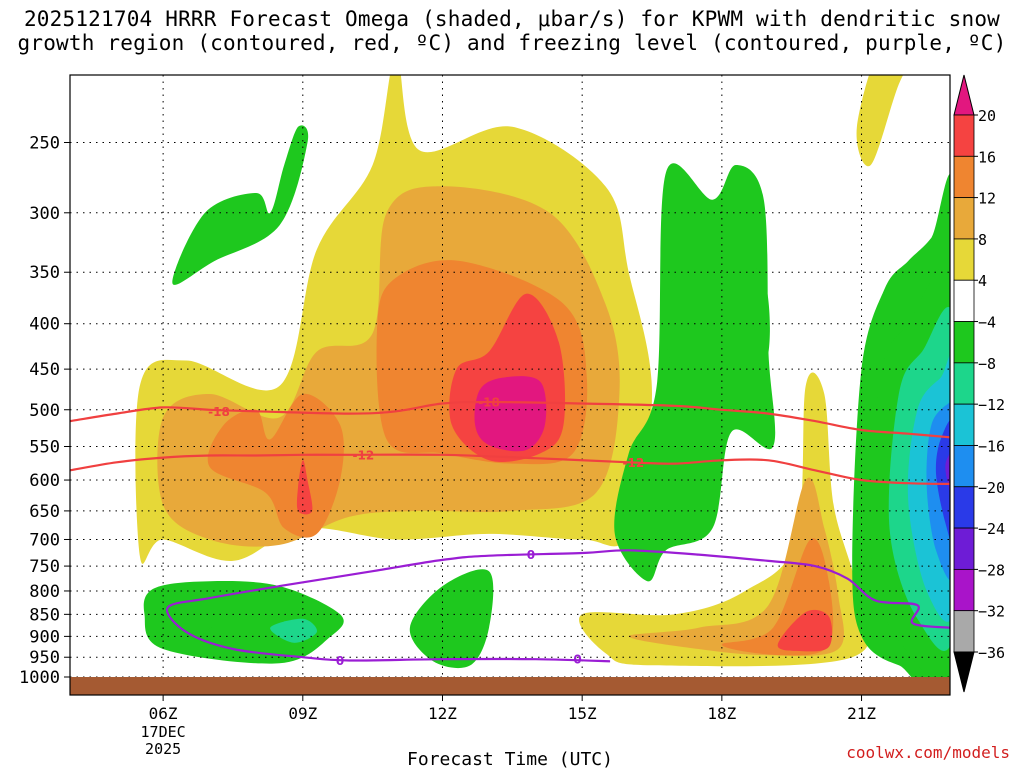  What do you see at coordinates (44, 447) in the screenshot?
I see `ytick-label-550: 550` at bounding box center [44, 447].